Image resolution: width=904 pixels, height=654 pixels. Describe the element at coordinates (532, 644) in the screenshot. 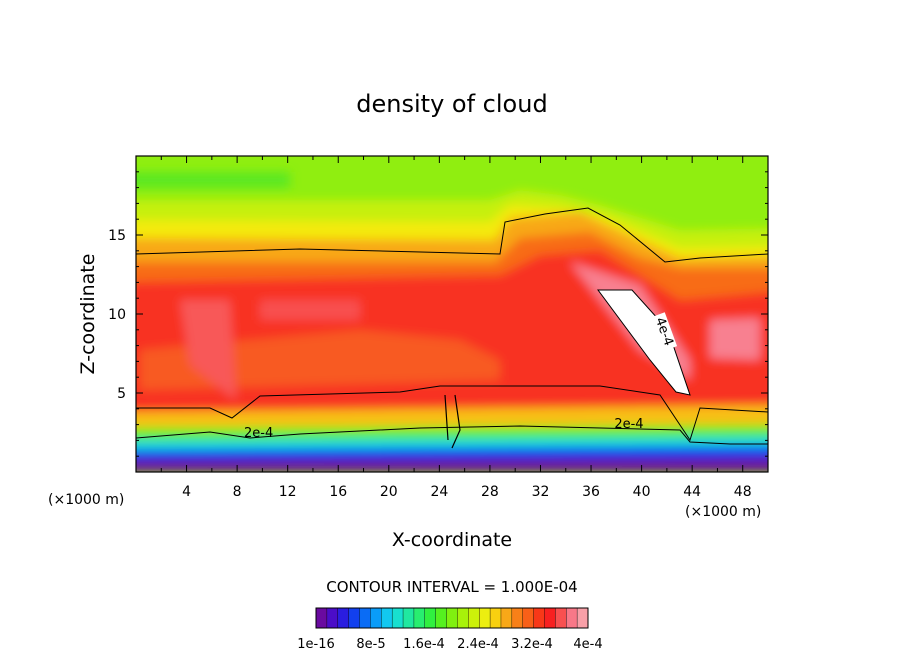

I see `colorbar-label: 3.2e-4` at that location.